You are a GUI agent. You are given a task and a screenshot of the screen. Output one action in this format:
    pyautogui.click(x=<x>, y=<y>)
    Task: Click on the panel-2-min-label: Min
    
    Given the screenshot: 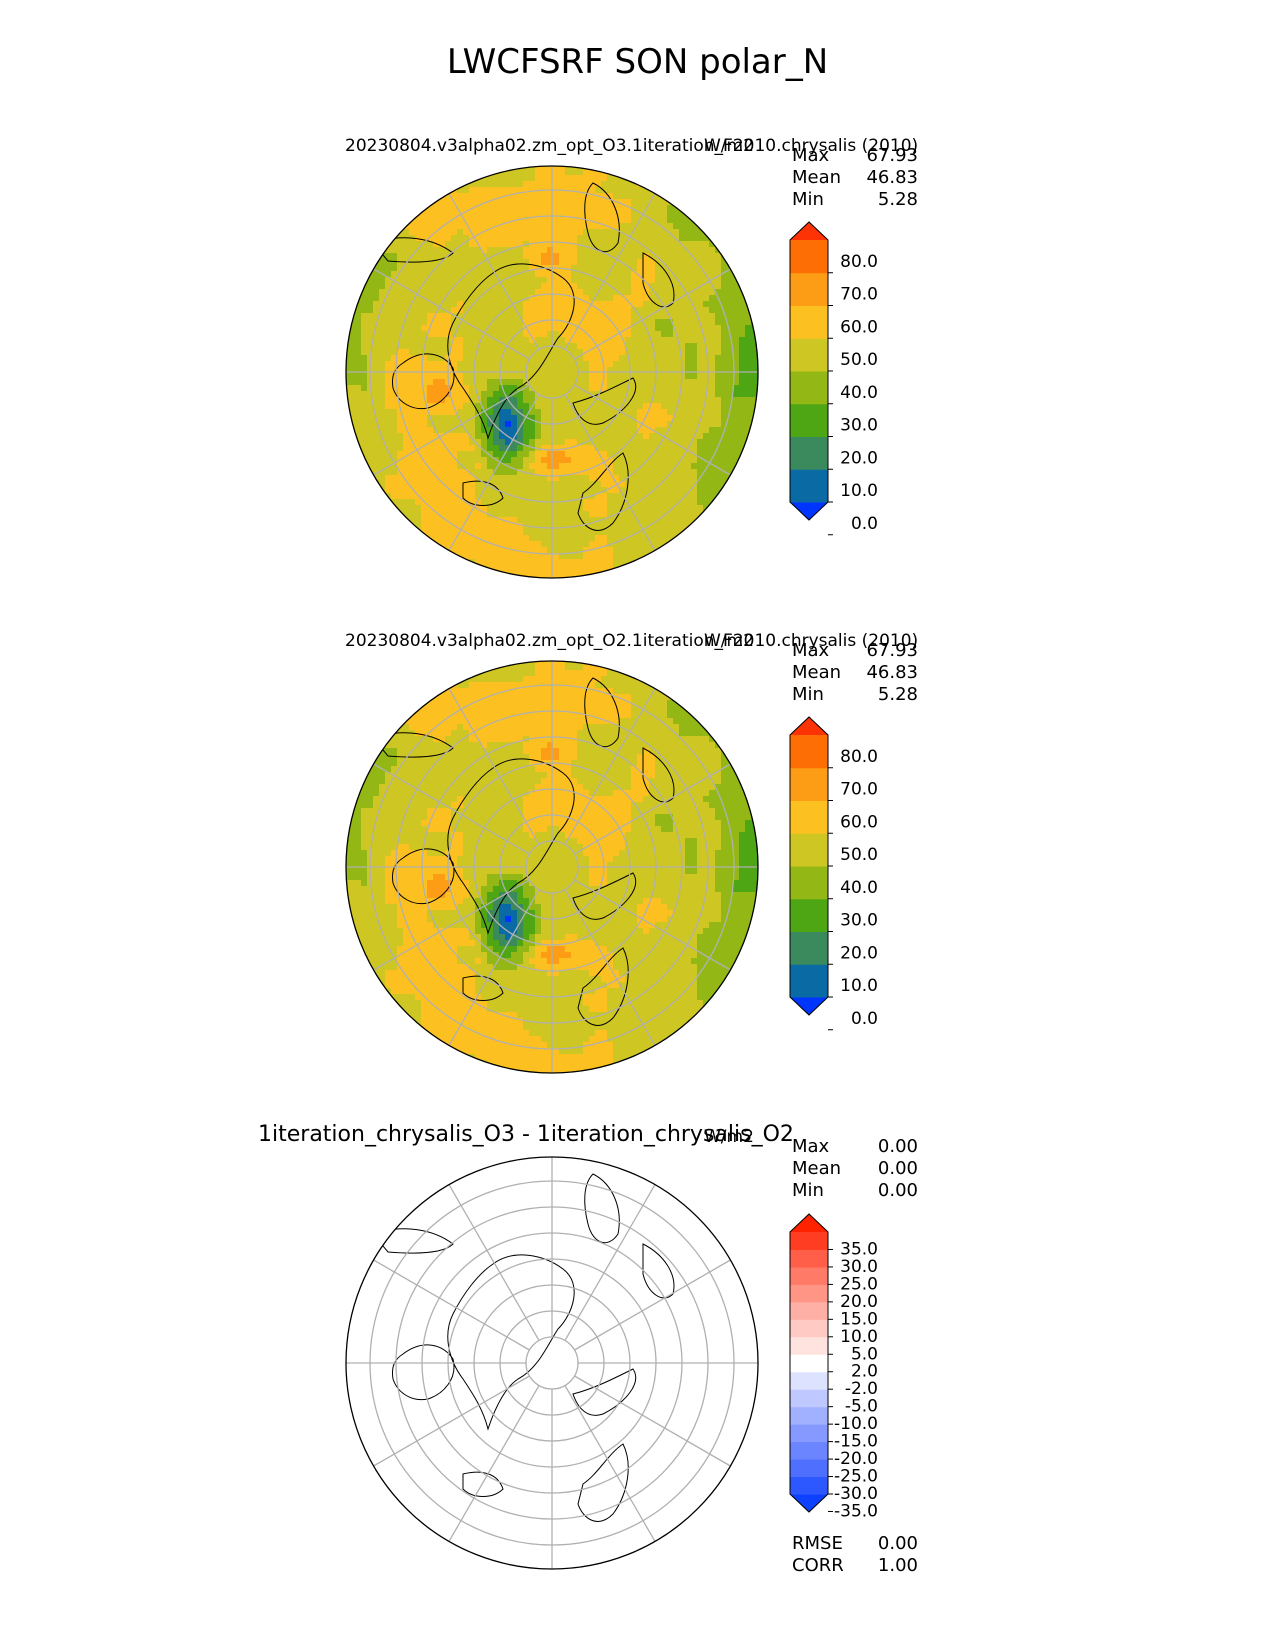 What is the action you would take?
    pyautogui.click(x=808, y=694)
    